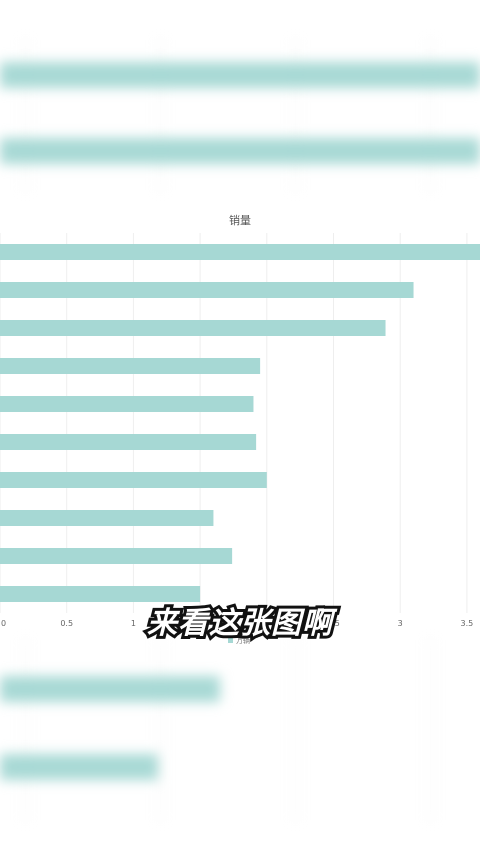 This screenshot has height=853, width=480. I want to click on x-tick-label: 1.5, so click(200, 623).